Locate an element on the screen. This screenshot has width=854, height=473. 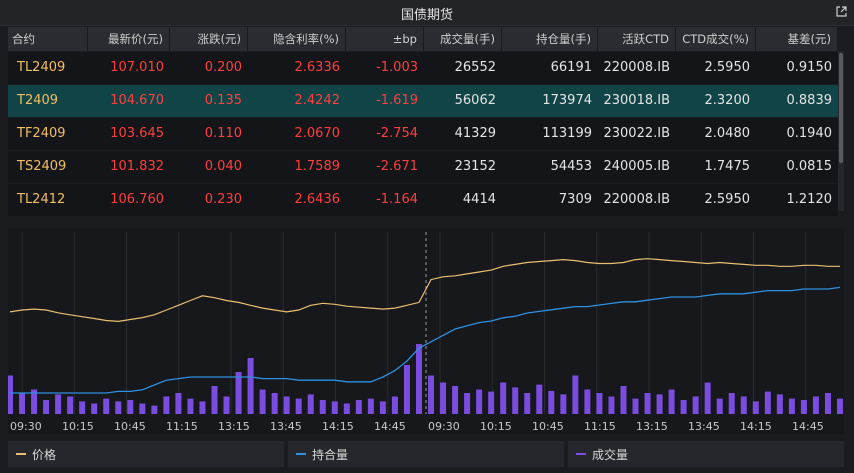
x-tick-label: 13:15 is located at coordinates (652, 426).